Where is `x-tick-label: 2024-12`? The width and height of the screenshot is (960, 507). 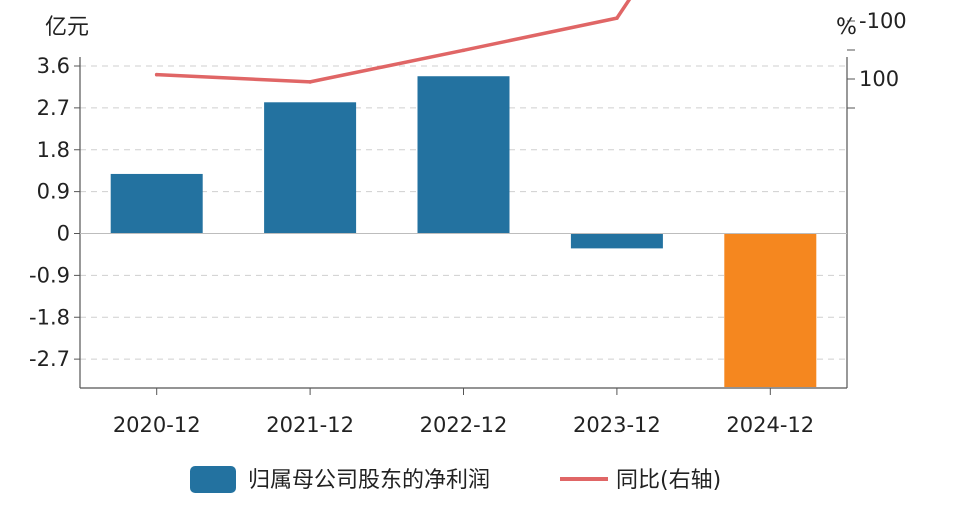 x-tick-label: 2024-12 is located at coordinates (770, 425).